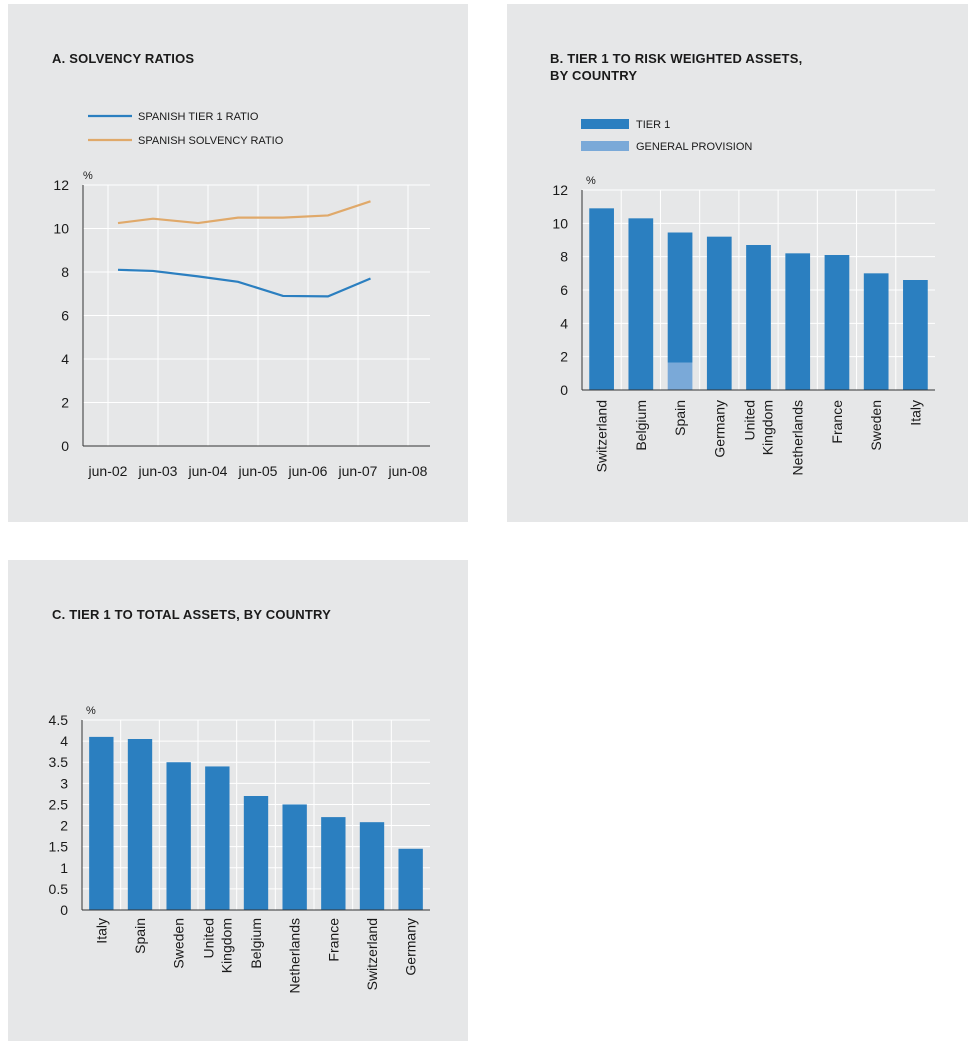  Describe the element at coordinates (88, 176) in the screenshot. I see `chart-a-unit-label: %` at that location.